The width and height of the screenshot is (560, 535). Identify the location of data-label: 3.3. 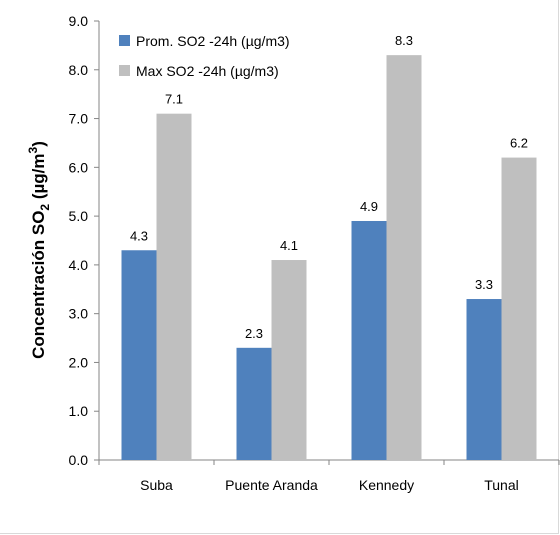
(484, 284).